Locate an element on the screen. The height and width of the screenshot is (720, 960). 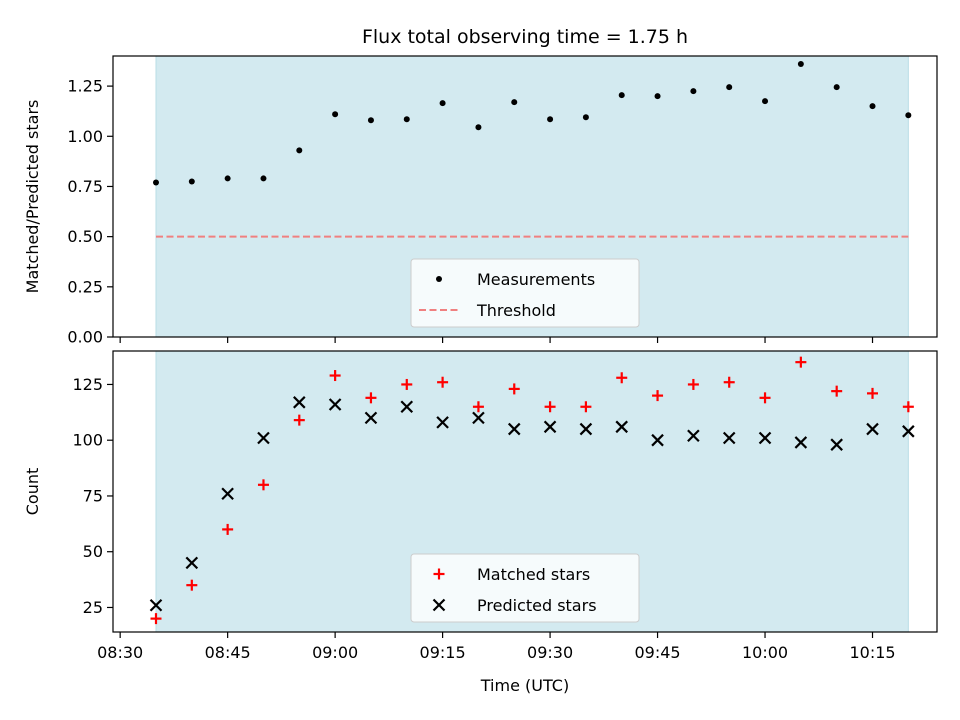
x-tick-label: 08:30 is located at coordinates (120, 652).